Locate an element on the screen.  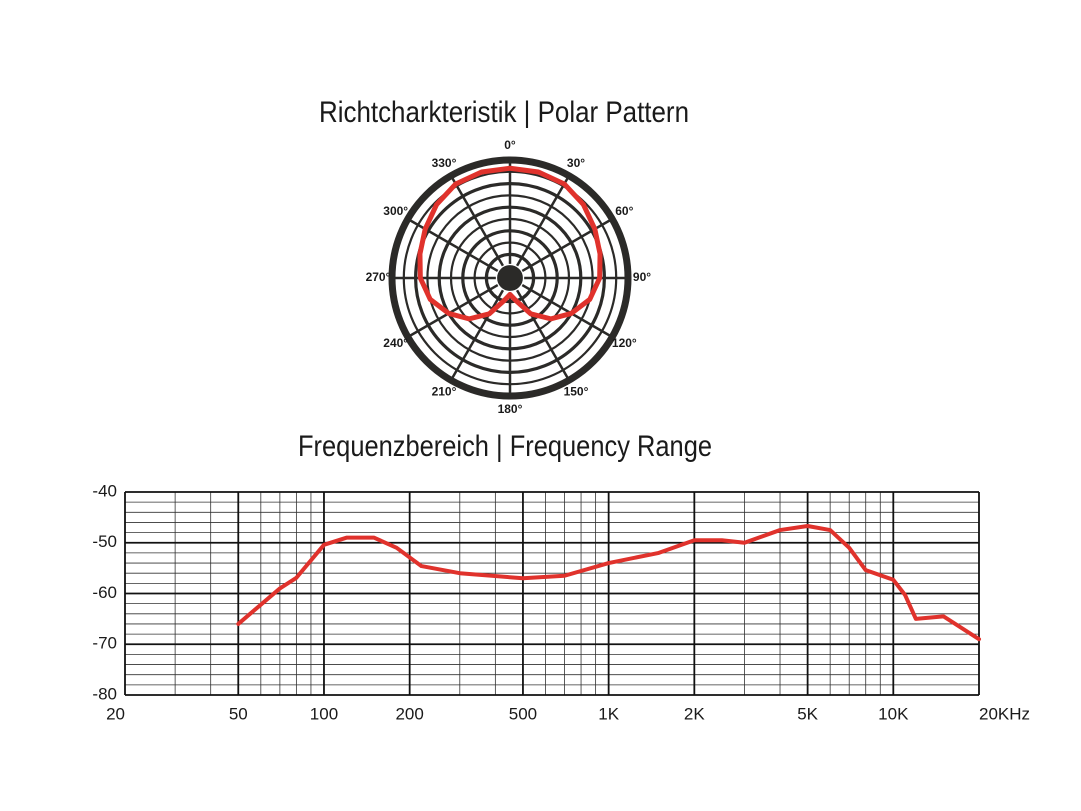
angle-label: 30° is located at coordinates (576, 163).